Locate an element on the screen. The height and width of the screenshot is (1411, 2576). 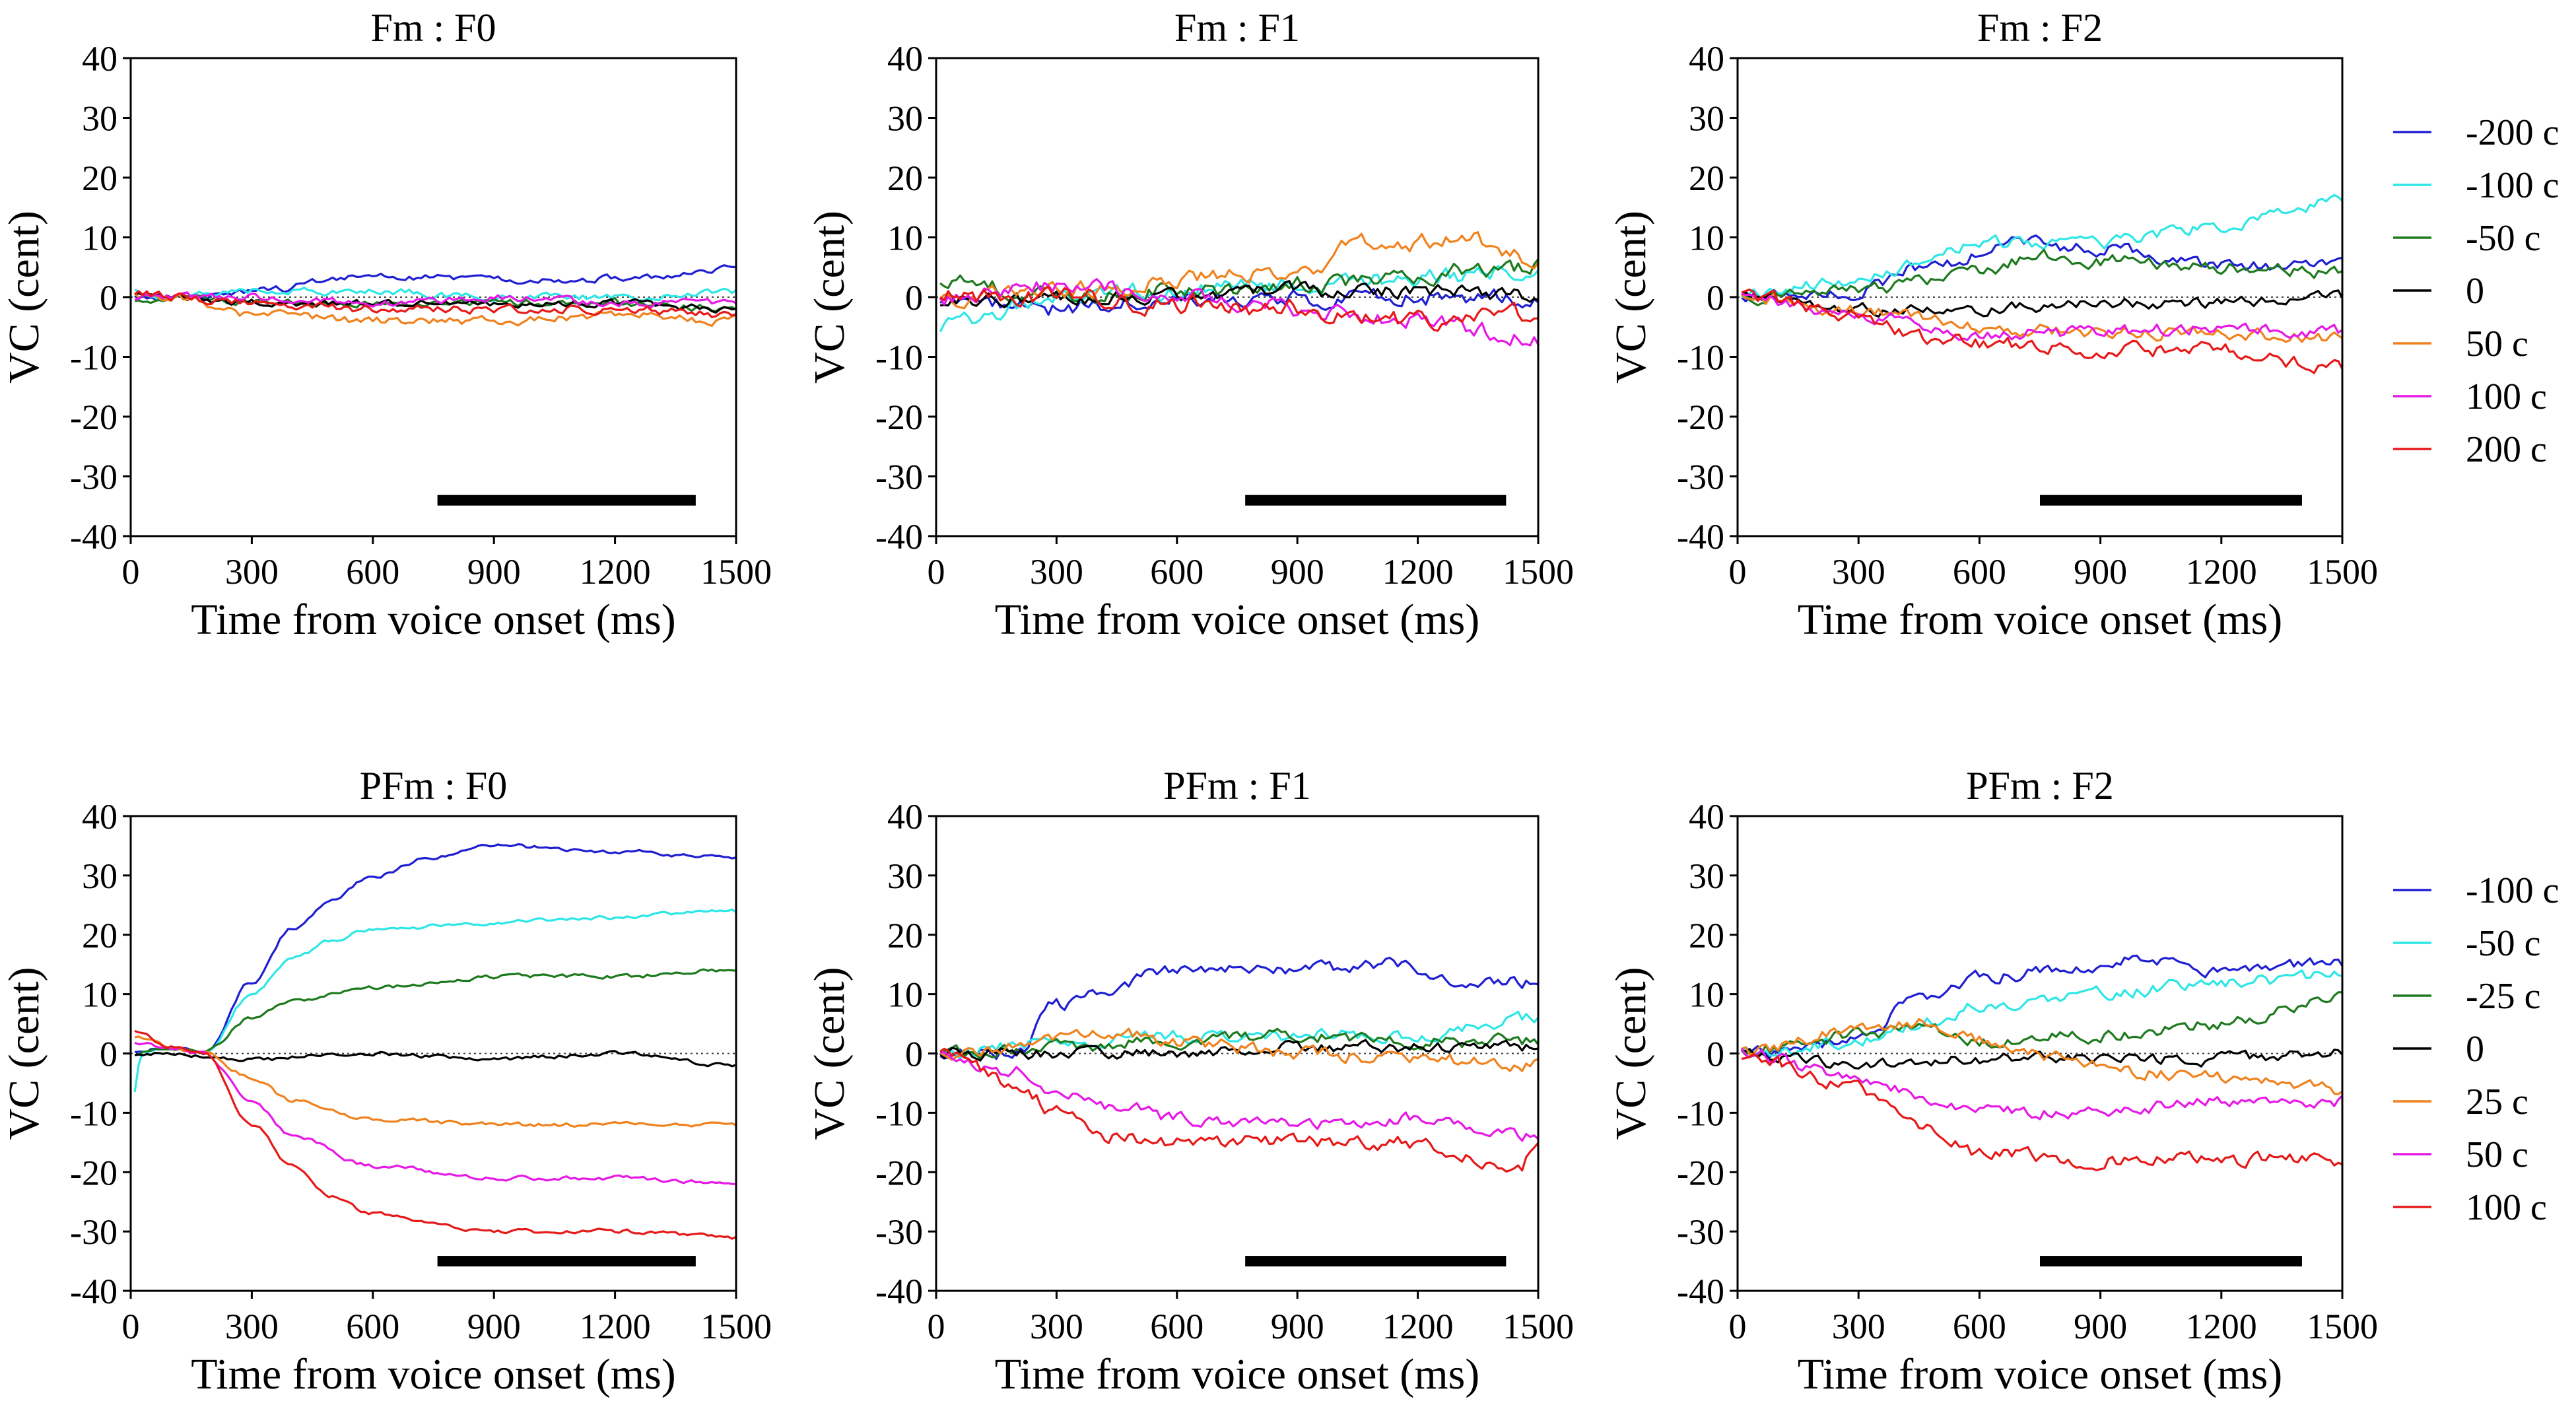
panel-title: Fm : F1 is located at coordinates (1237, 28).